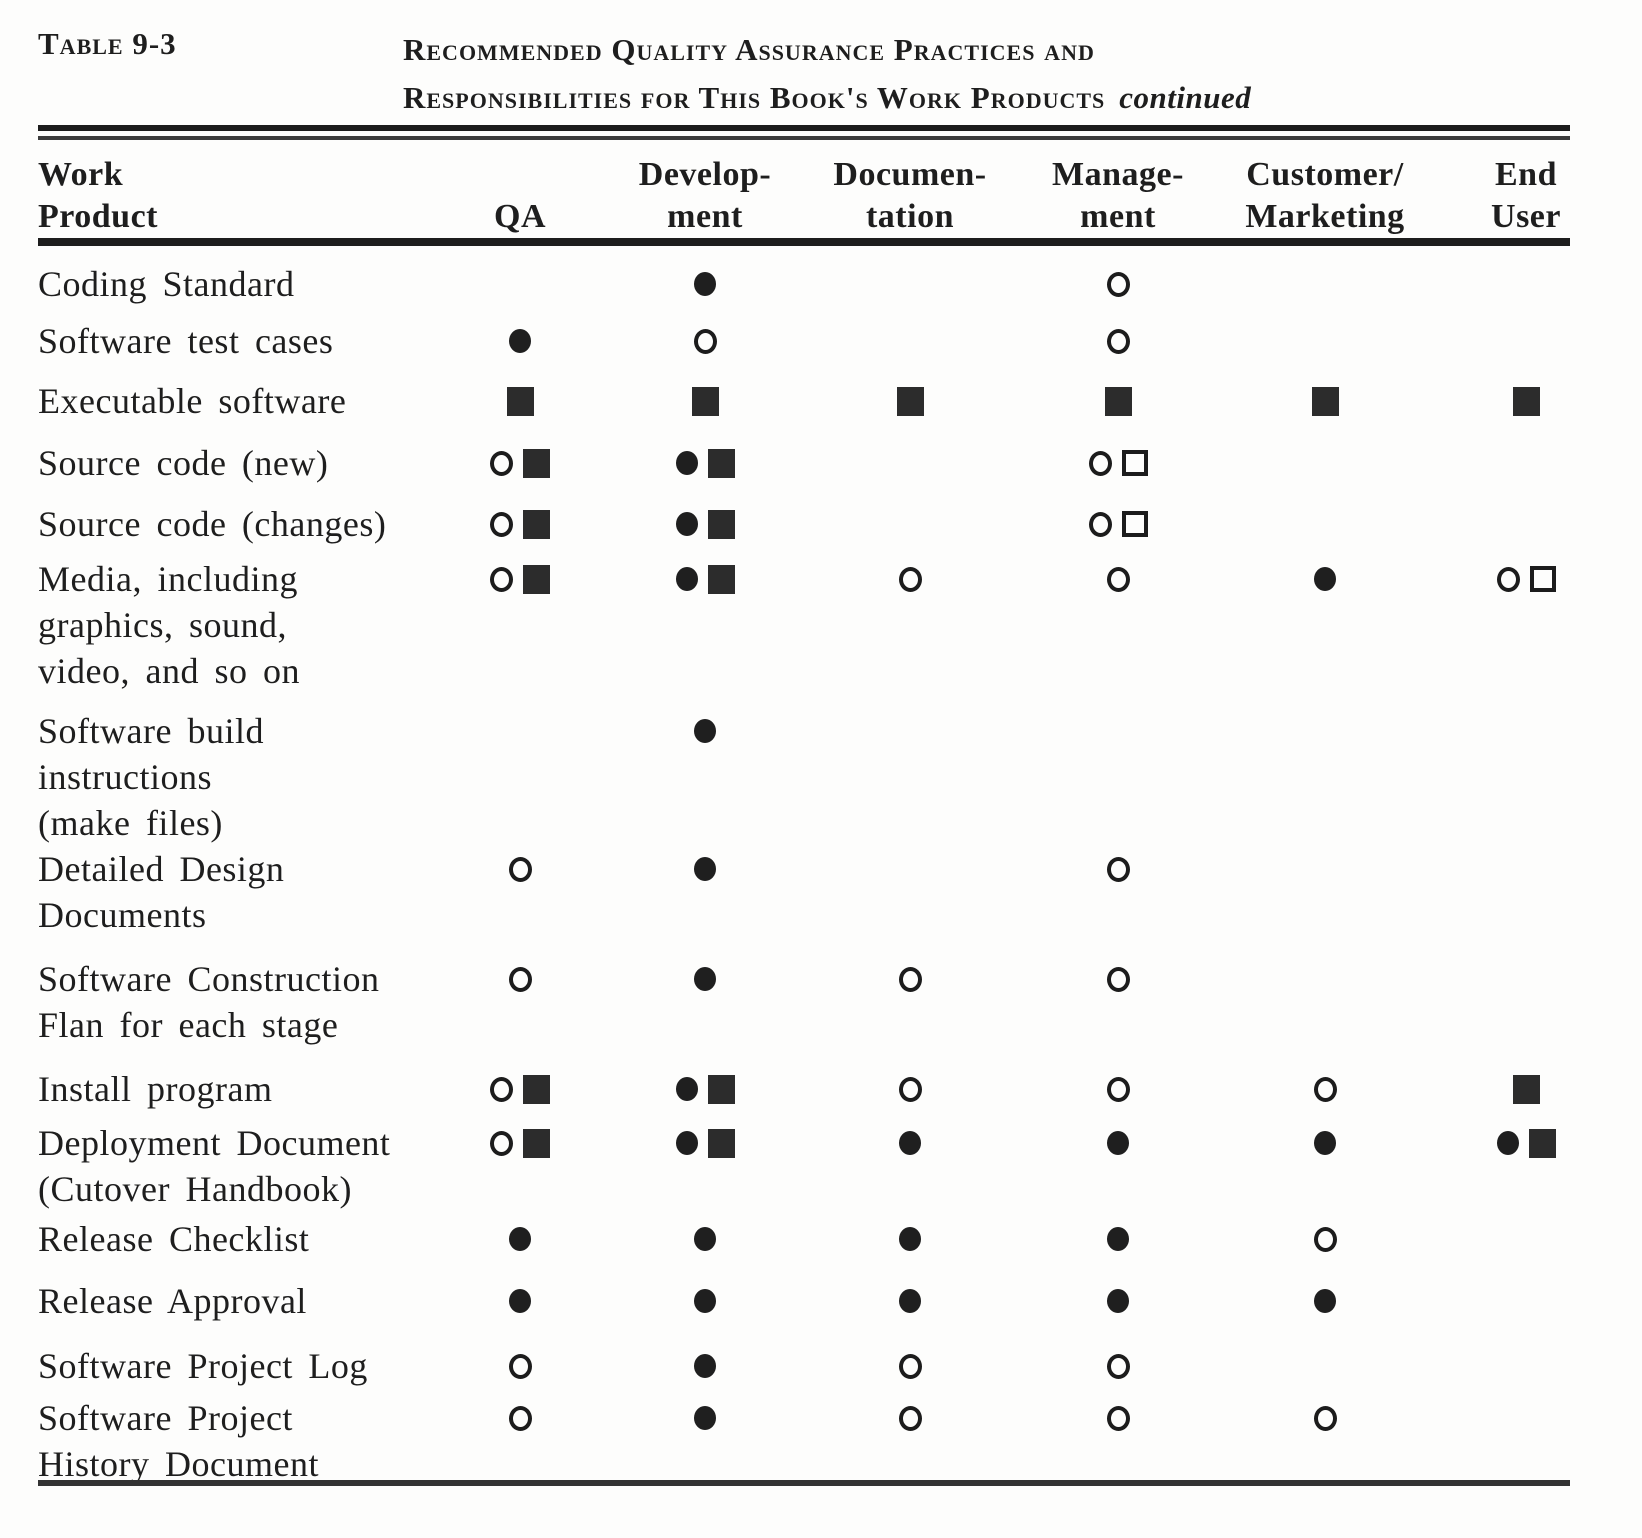 The image size is (1642, 1538). What do you see at coordinates (804, 1483) in the screenshot?
I see `table-bottom-rule` at bounding box center [804, 1483].